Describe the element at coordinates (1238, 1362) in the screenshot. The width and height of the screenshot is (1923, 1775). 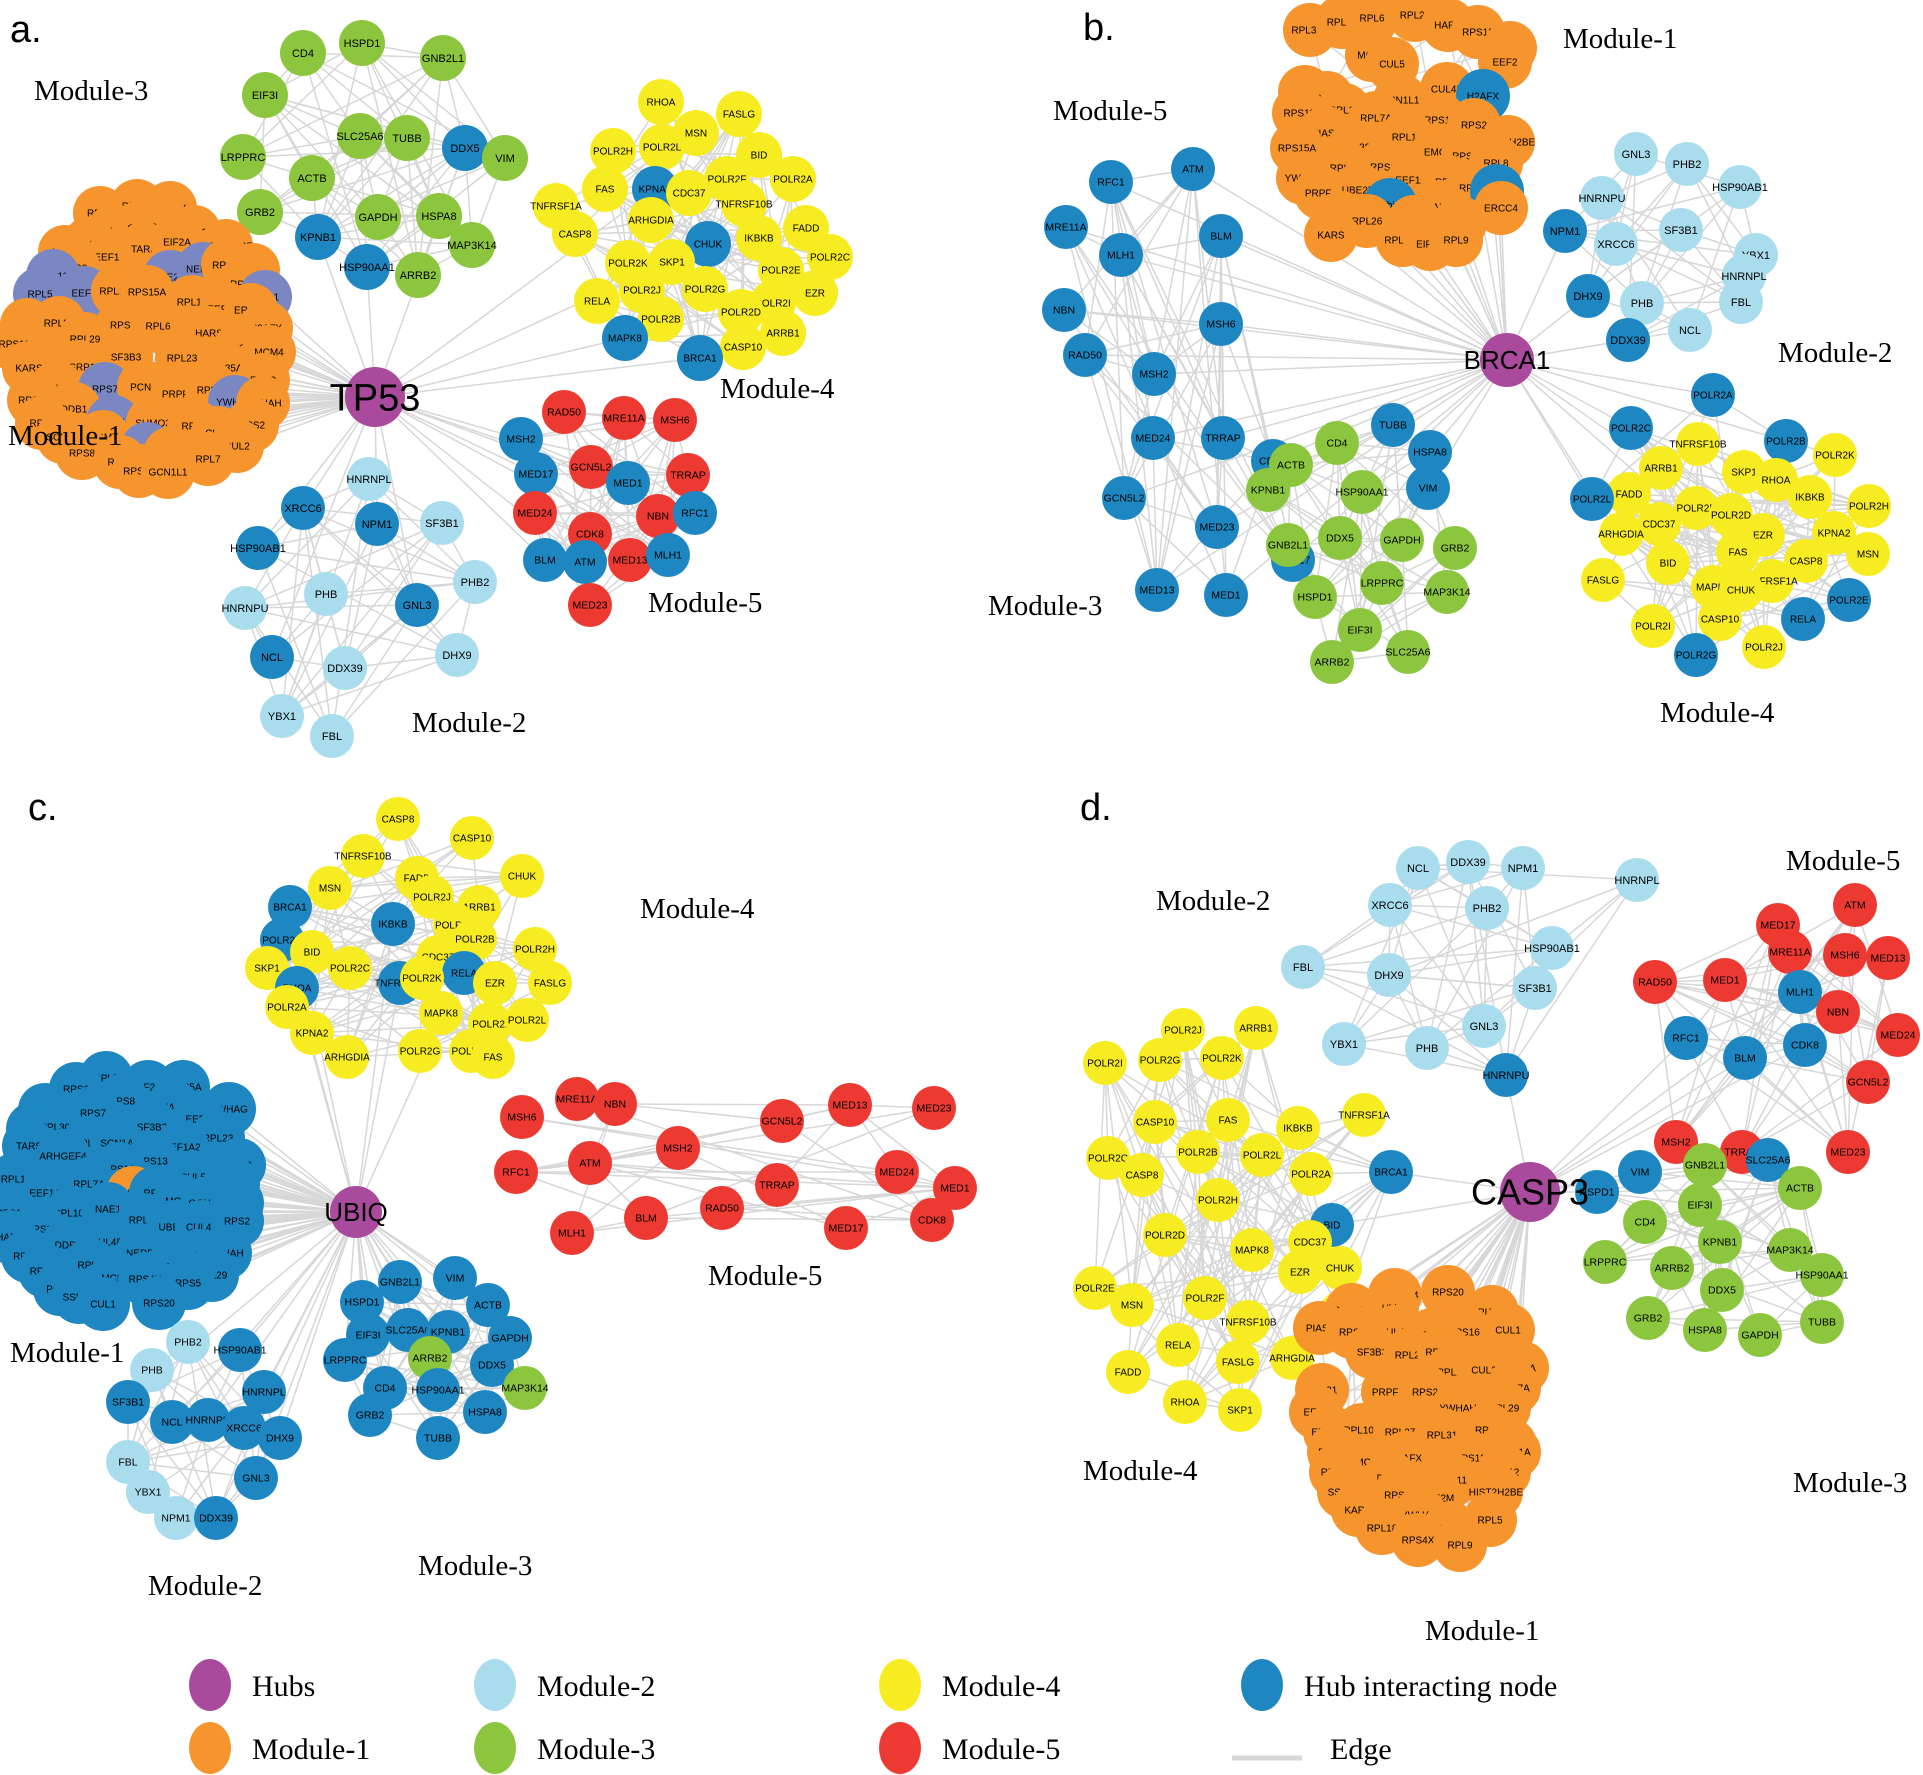
I see `node-FASLG` at that location.